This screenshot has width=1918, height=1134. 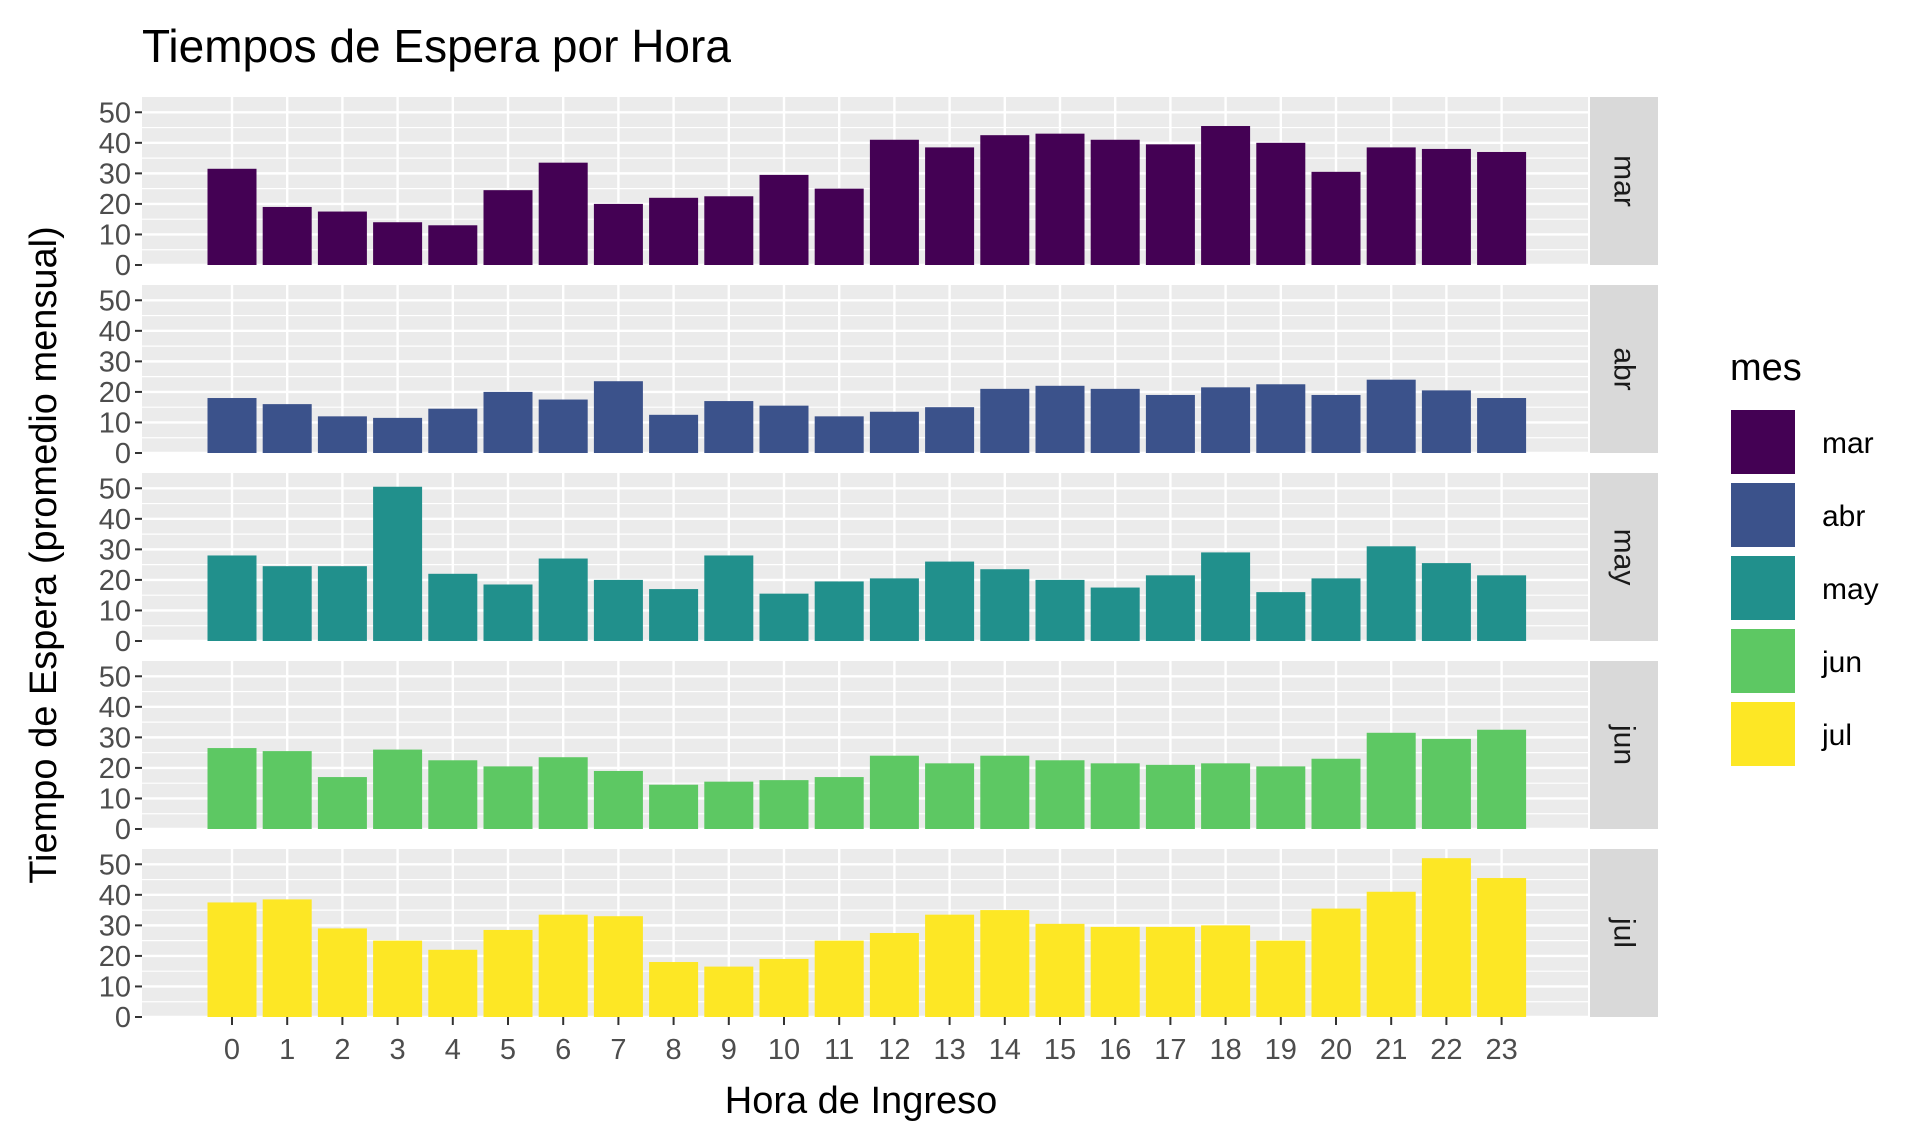 I want to click on facet-strip-label: abr, so click(x=1624, y=368).